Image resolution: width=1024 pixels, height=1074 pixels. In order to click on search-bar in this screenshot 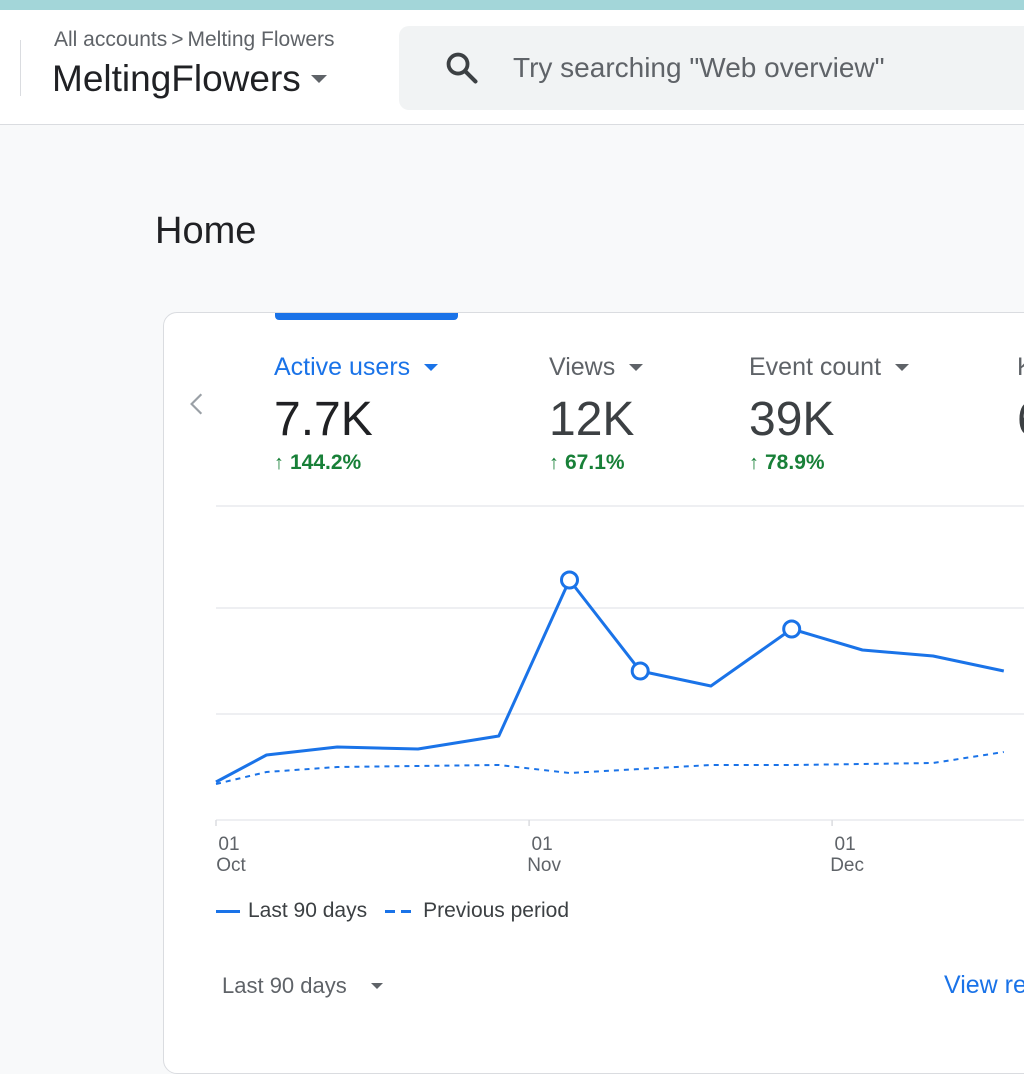, I will do `click(711, 68)`.